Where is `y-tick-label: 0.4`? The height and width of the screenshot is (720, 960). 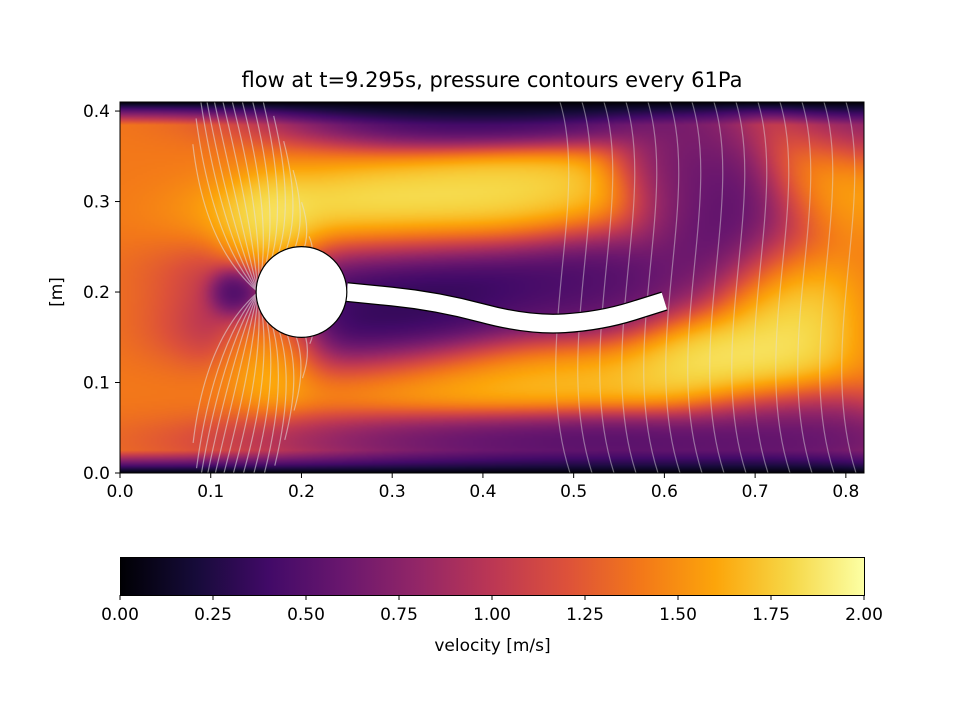
y-tick-label: 0.4 is located at coordinates (96, 112).